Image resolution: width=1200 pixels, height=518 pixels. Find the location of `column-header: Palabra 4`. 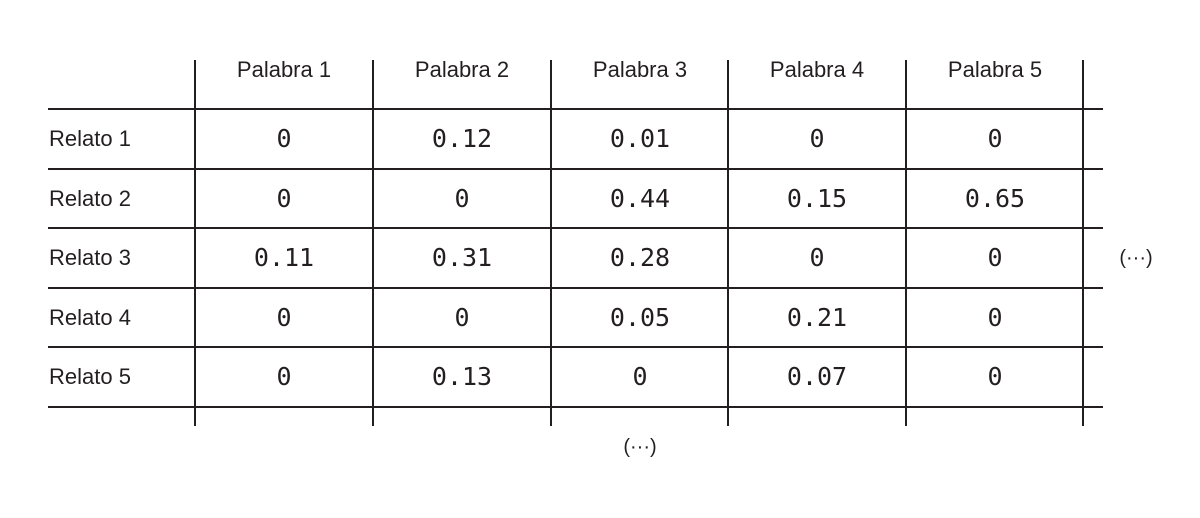

column-header: Palabra 4 is located at coordinates (817, 69).